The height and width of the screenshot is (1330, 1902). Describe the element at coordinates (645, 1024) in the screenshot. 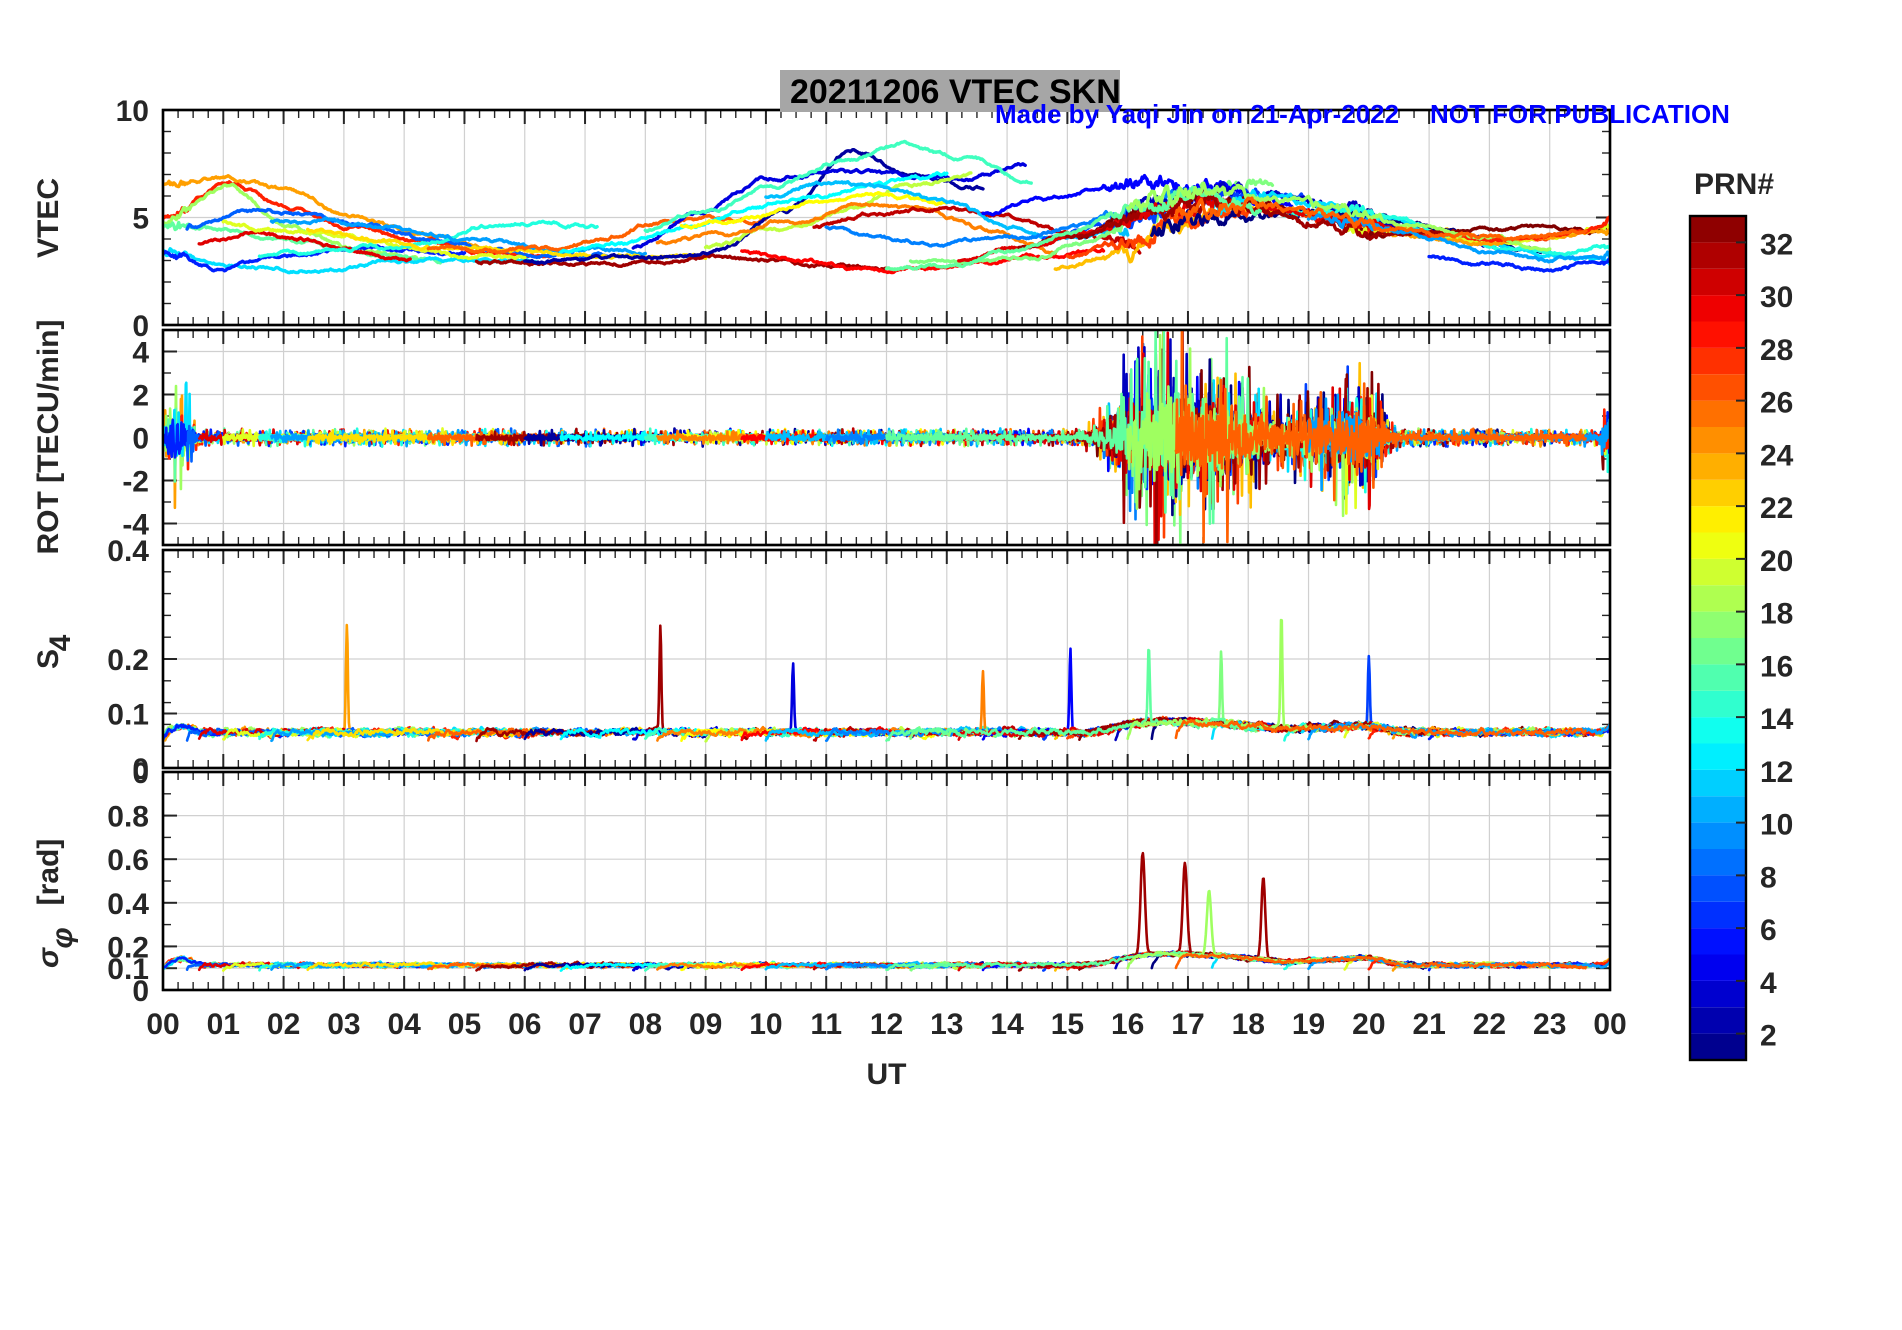

I see `x-tick-label: 08` at that location.